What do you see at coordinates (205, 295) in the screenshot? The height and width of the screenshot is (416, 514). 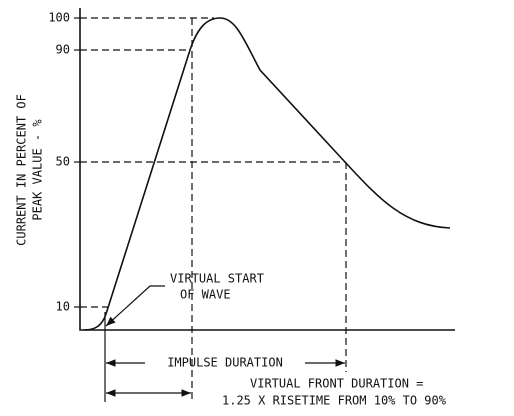 I see `annotation: OF WAVE` at bounding box center [205, 295].